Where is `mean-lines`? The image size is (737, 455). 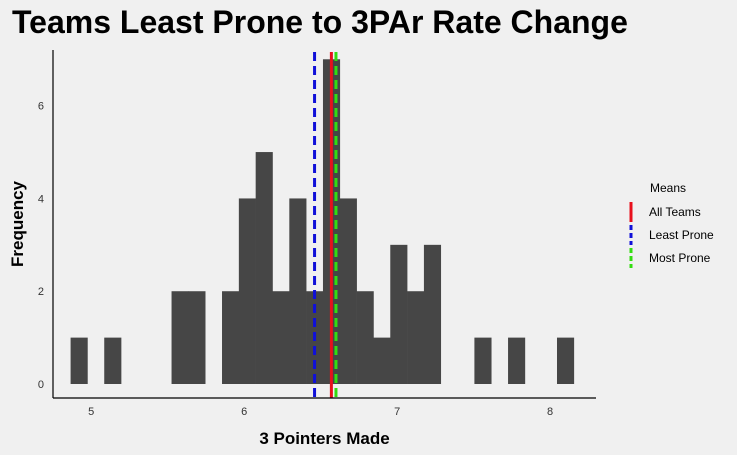
mean-lines is located at coordinates (325, 225).